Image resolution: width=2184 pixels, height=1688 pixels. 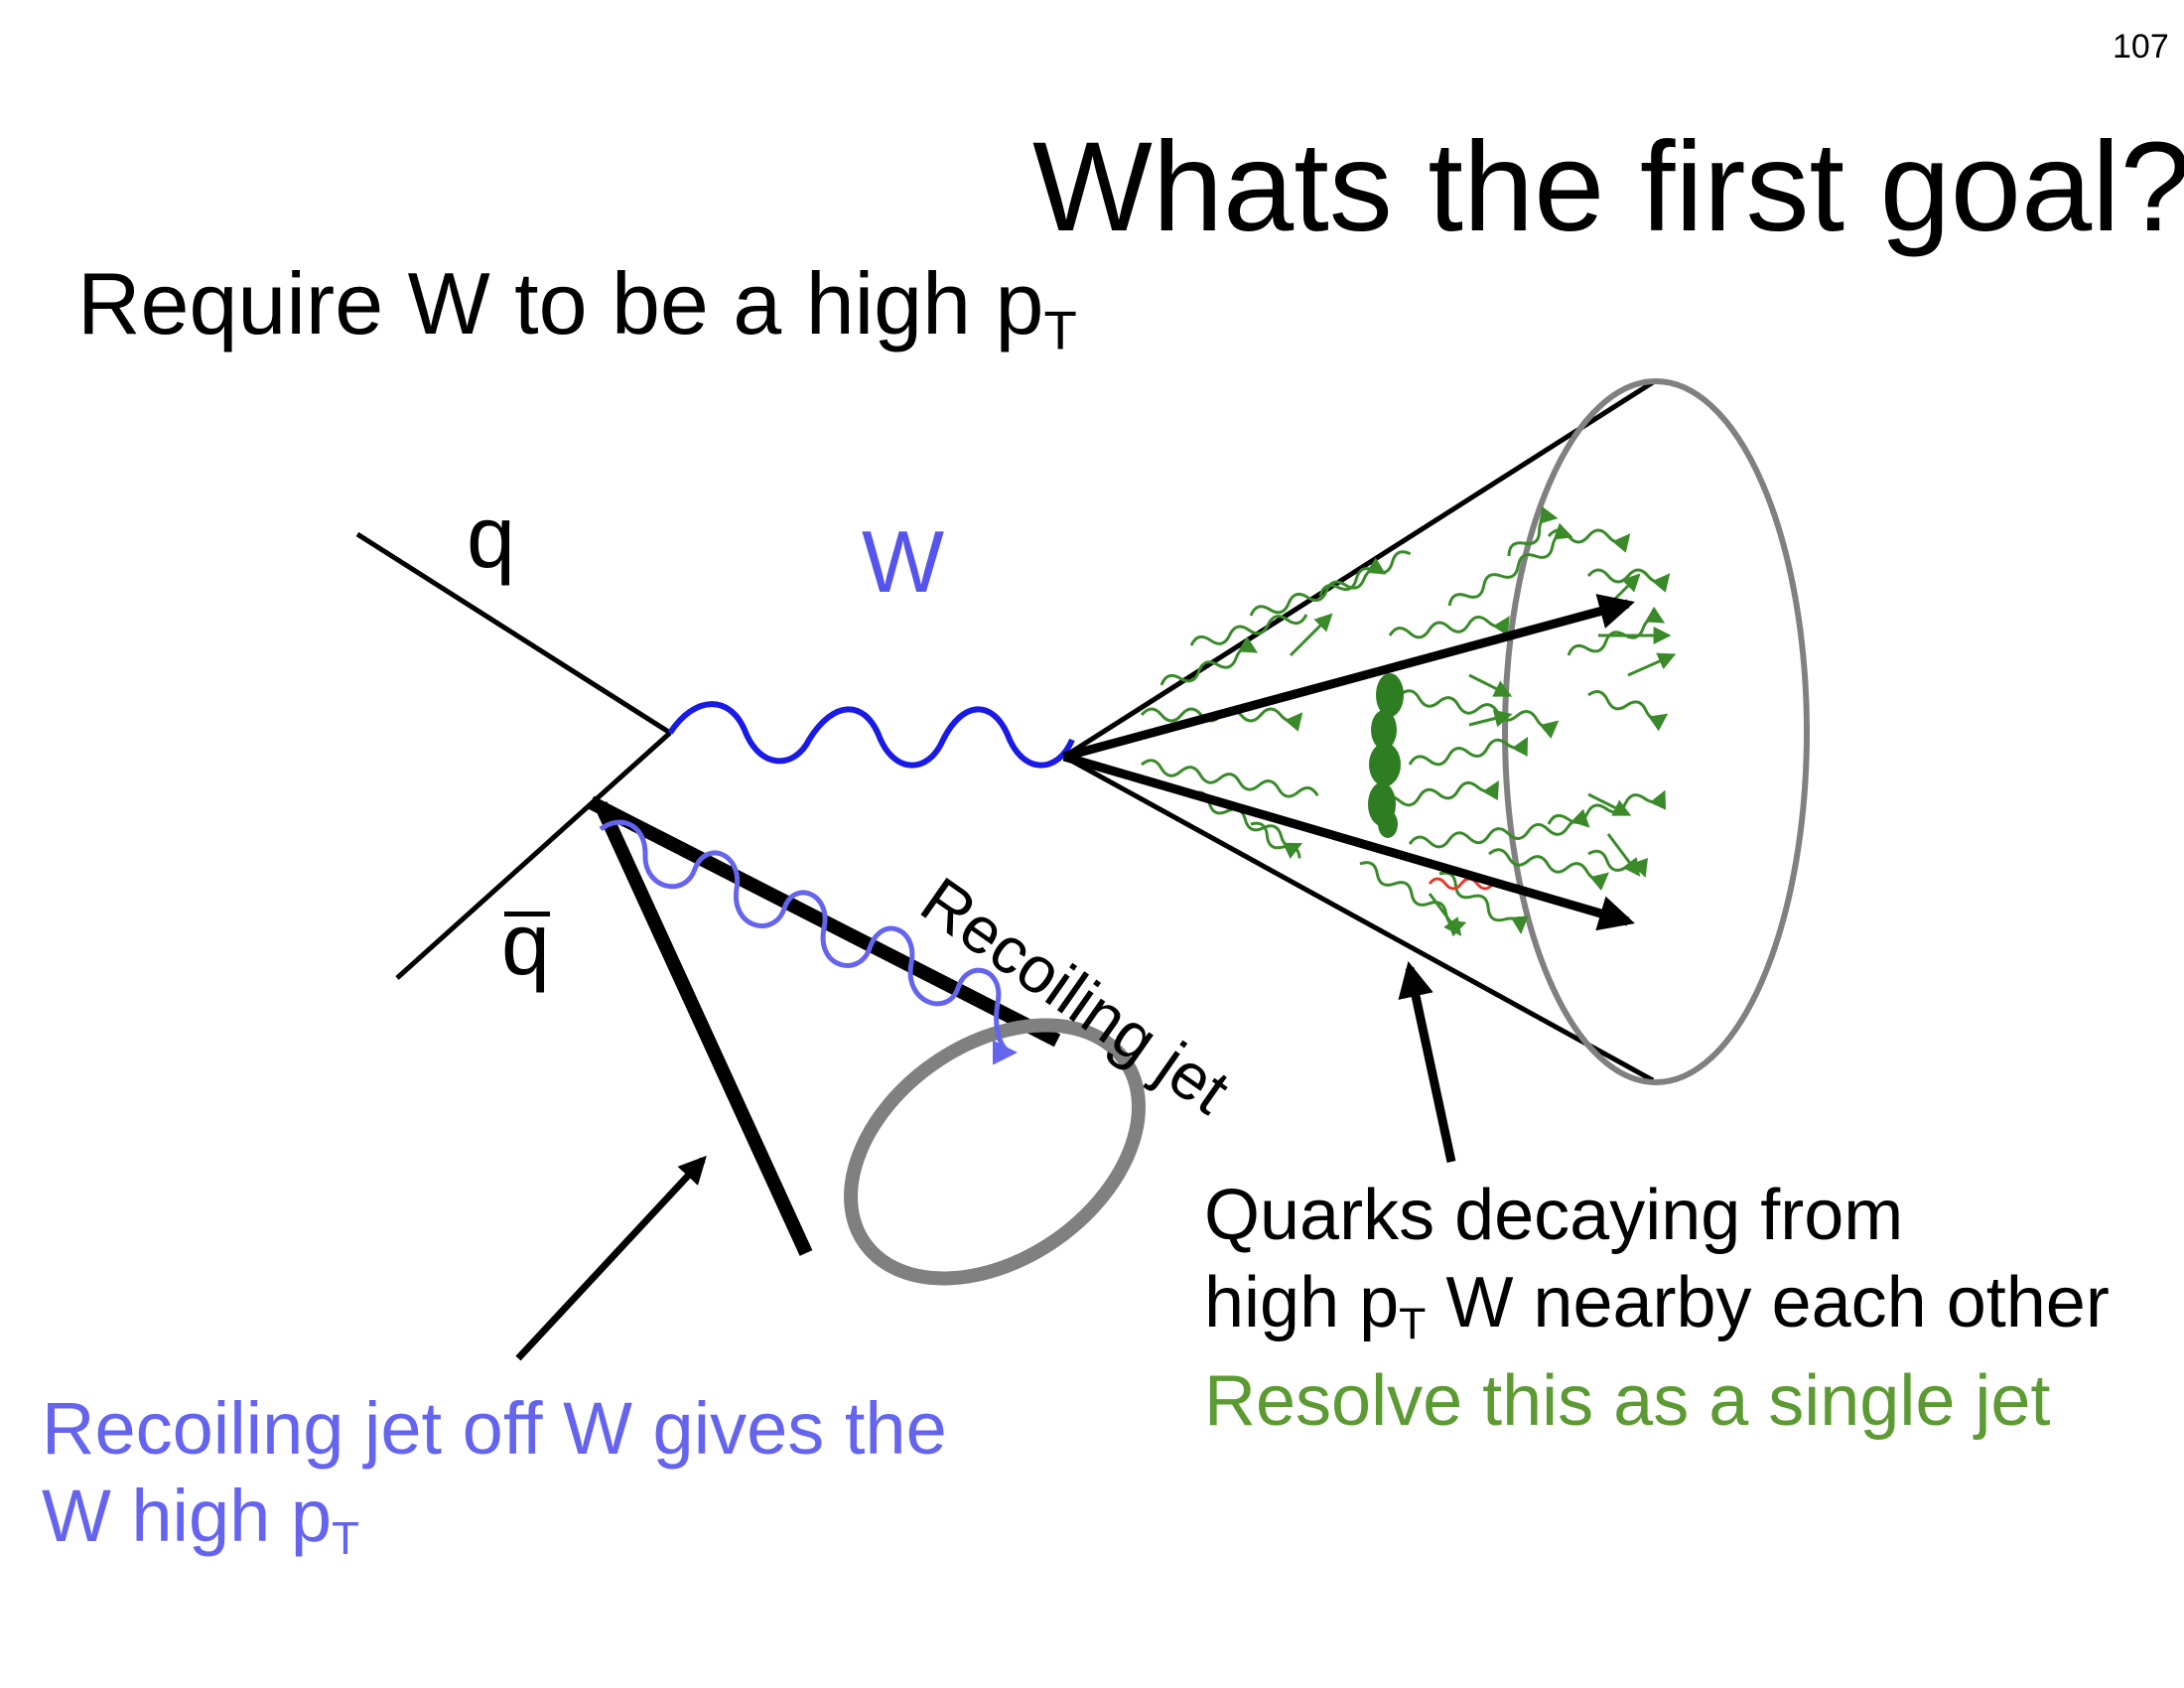 I want to click on quarks-note-line2: high pT W nearby each other, so click(x=1657, y=1306).